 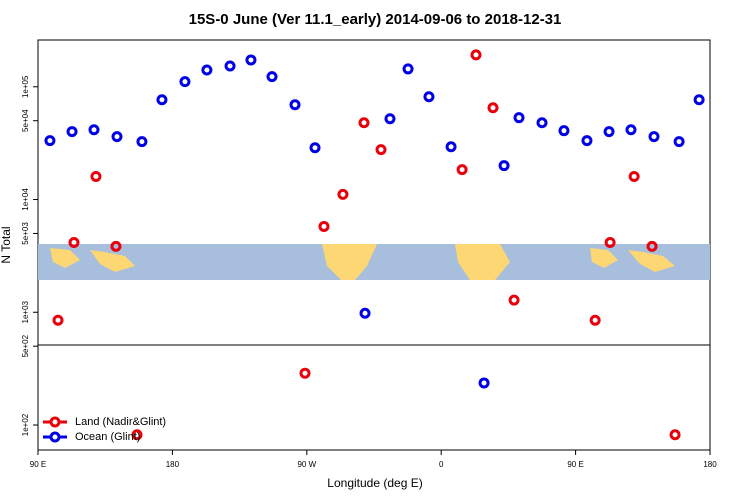 What do you see at coordinates (6, 244) in the screenshot?
I see `y-axis-title: N Total` at bounding box center [6, 244].